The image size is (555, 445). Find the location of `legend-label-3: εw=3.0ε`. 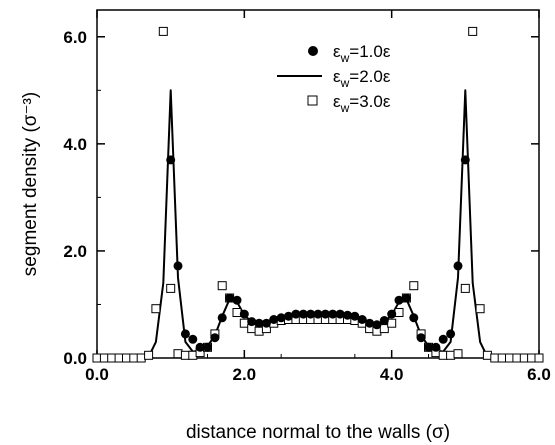

legend-label-3: εw=3.0ε is located at coordinates (362, 103).